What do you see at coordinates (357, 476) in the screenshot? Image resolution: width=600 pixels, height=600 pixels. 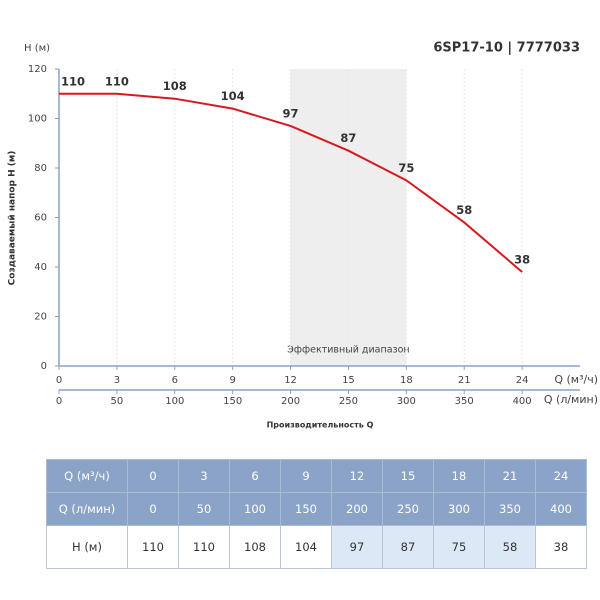 I see `table-cell: 12` at bounding box center [357, 476].